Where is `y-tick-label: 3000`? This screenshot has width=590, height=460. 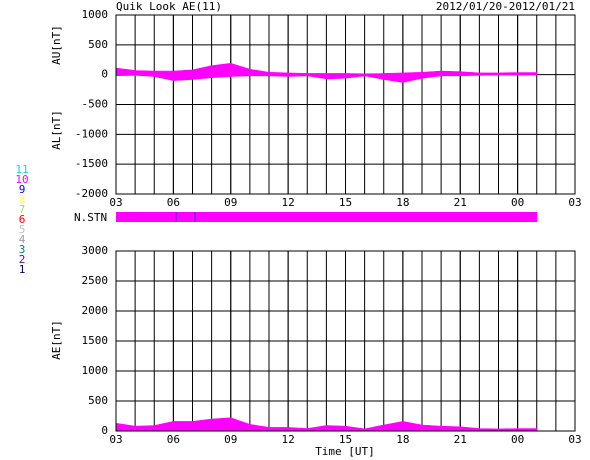
y-tick-label: 3000 is located at coordinates (95, 250).